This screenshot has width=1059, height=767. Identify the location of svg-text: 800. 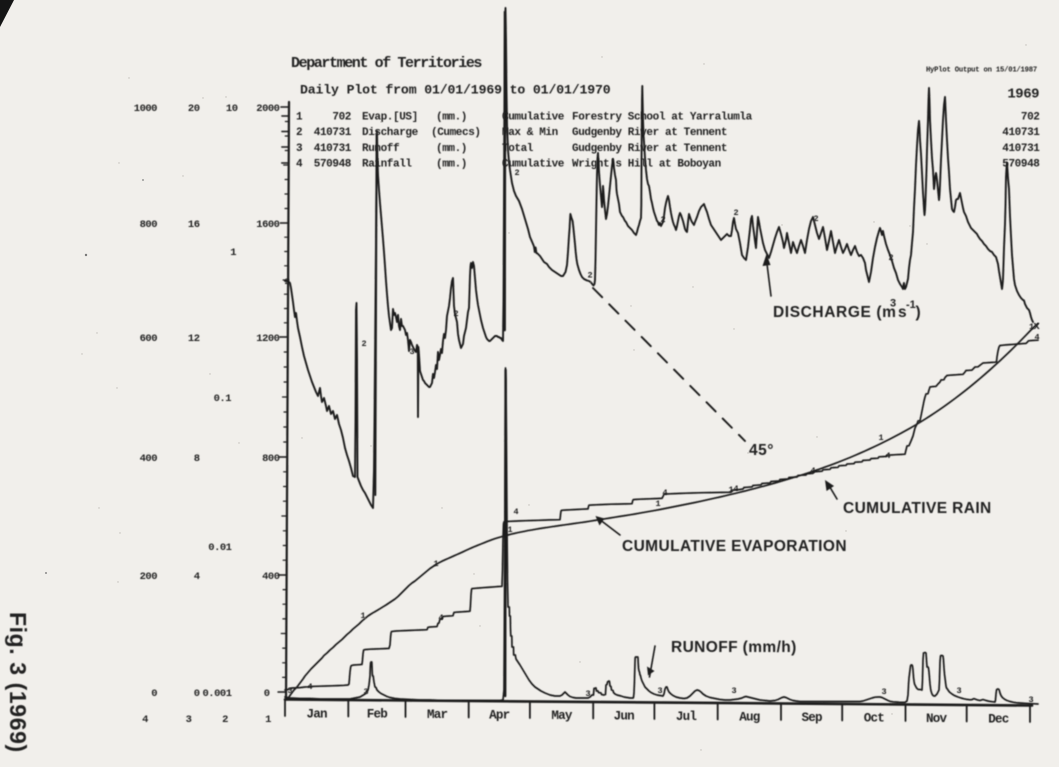
(149, 225).